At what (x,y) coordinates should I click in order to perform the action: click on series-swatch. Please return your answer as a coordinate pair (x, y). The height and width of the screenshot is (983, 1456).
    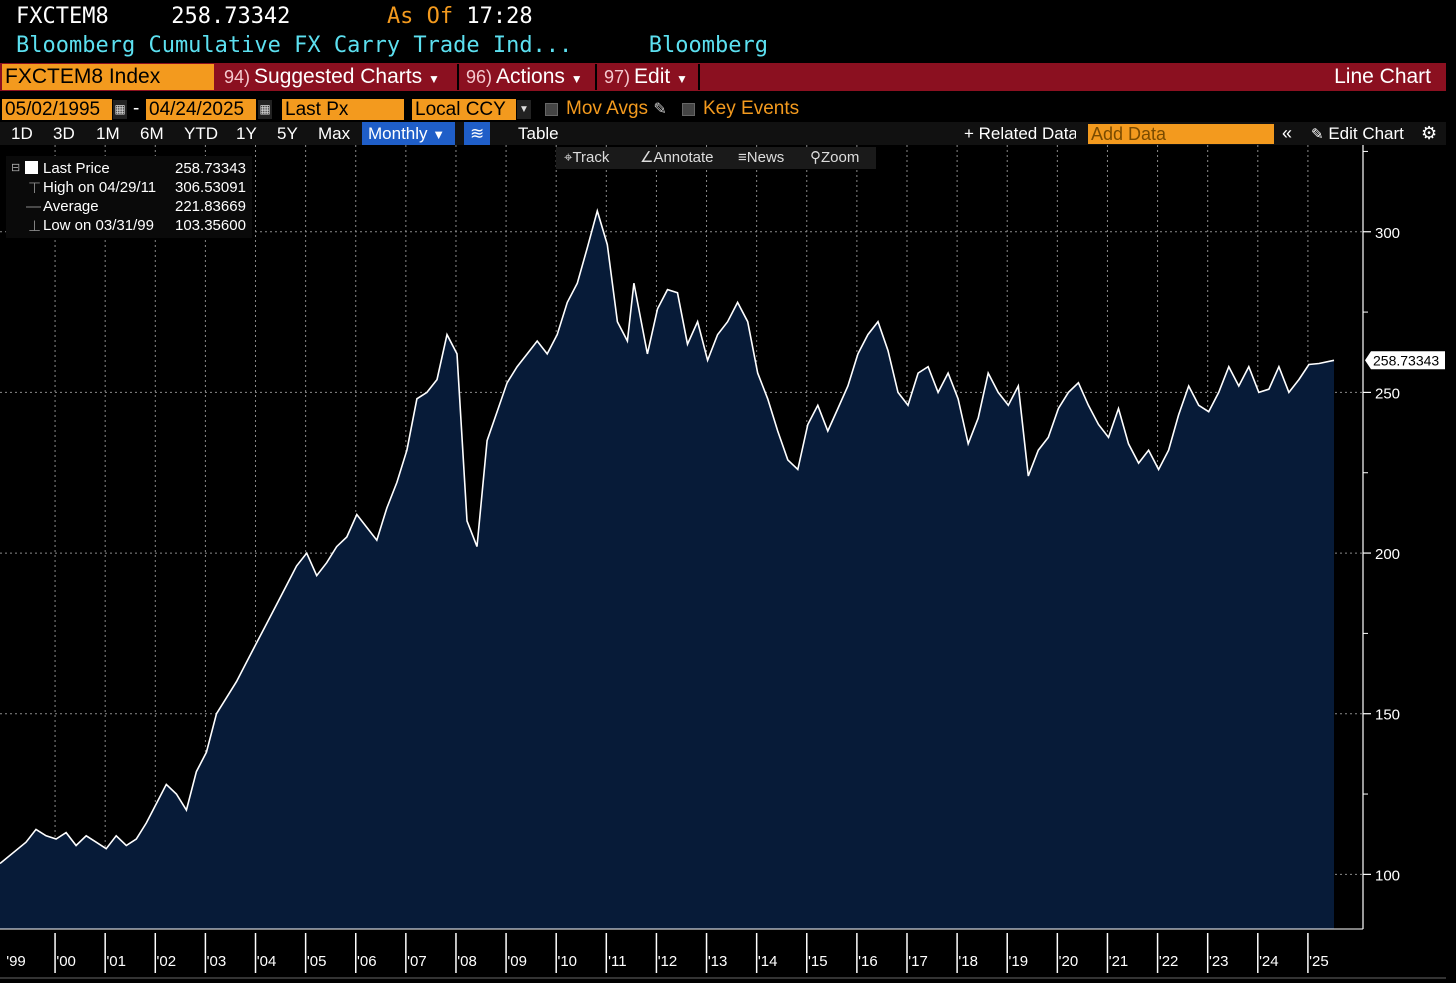
    Looking at the image, I should click on (31, 167).